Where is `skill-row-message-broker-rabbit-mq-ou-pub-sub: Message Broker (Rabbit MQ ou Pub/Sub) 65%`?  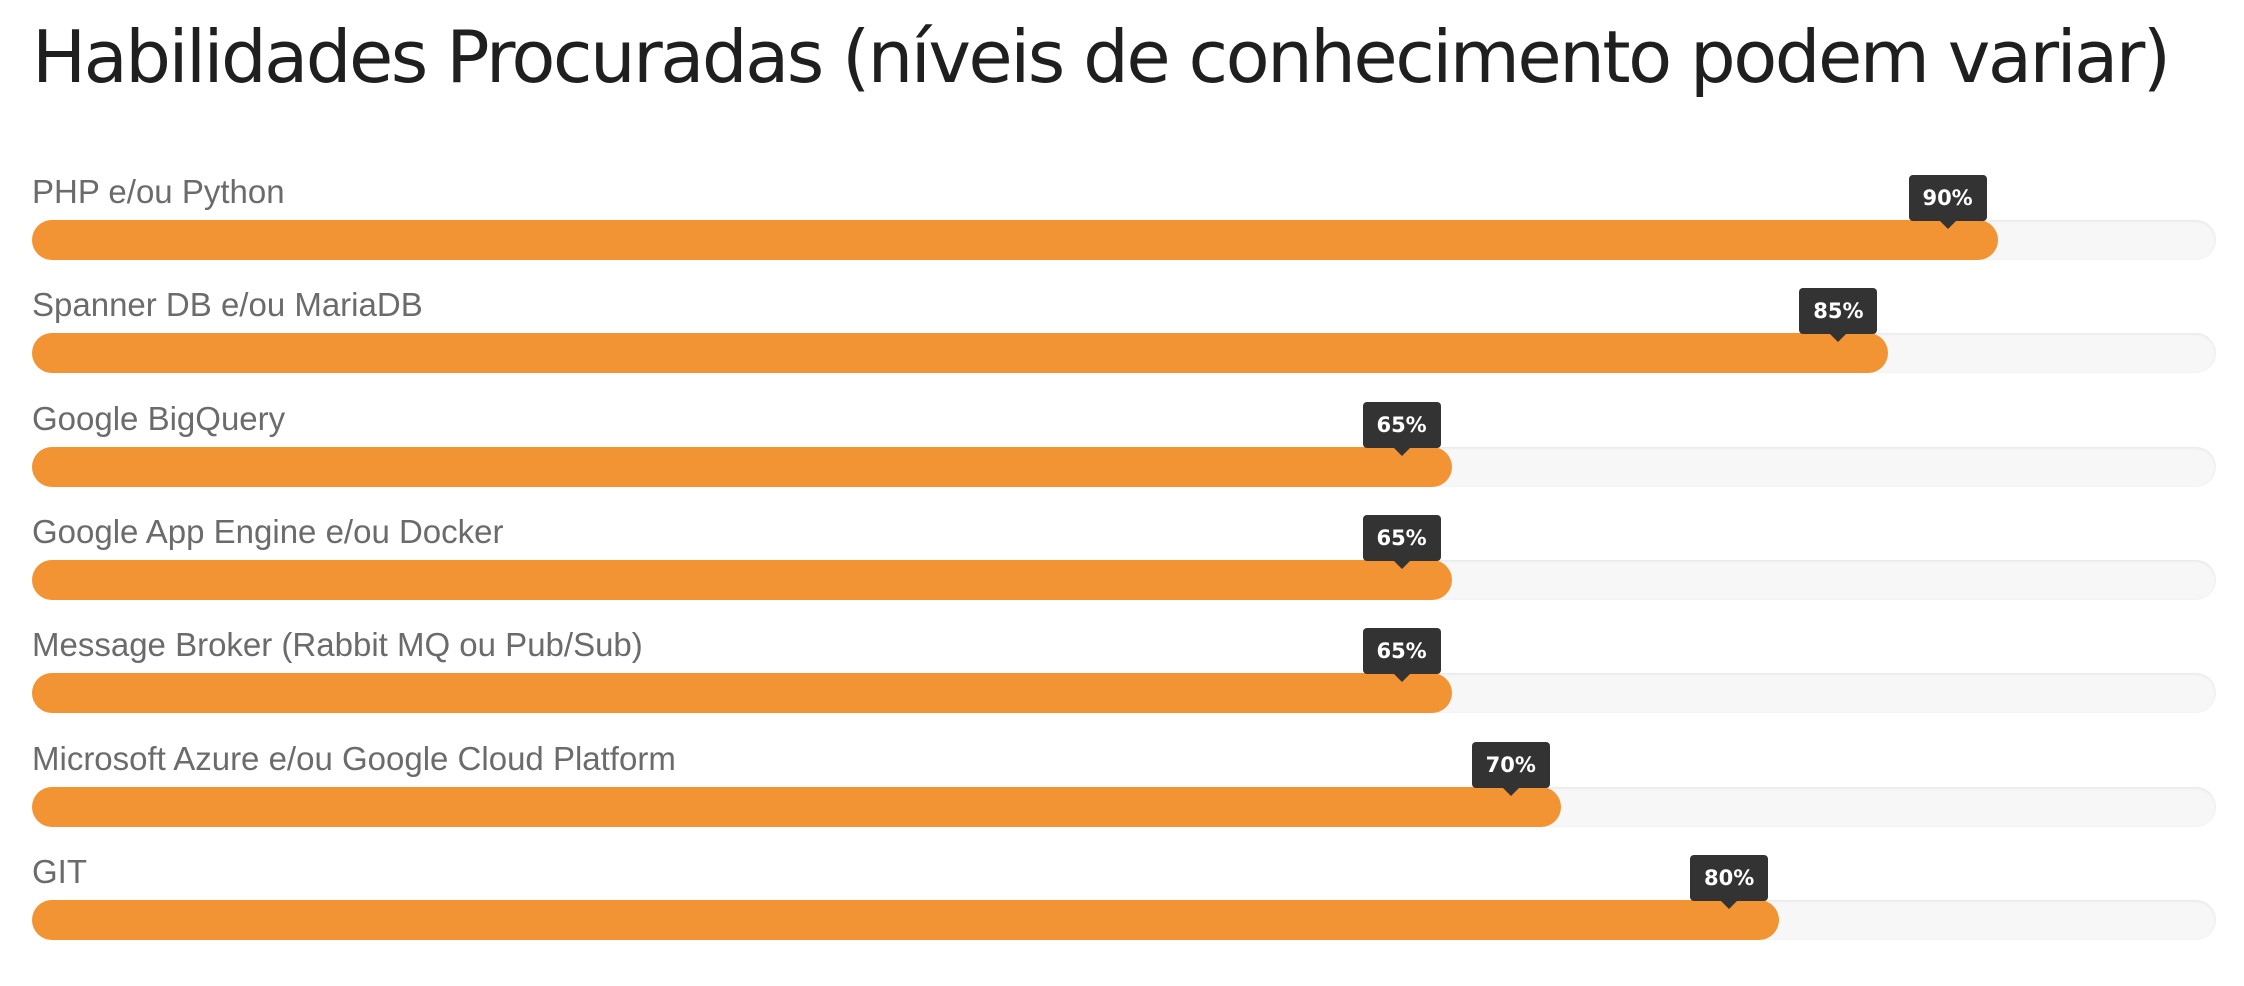 skill-row-message-broker-rabbit-mq-ou-pub-sub: Message Broker (Rabbit MQ ou Pub/Sub) 65% is located at coordinates (1124, 673).